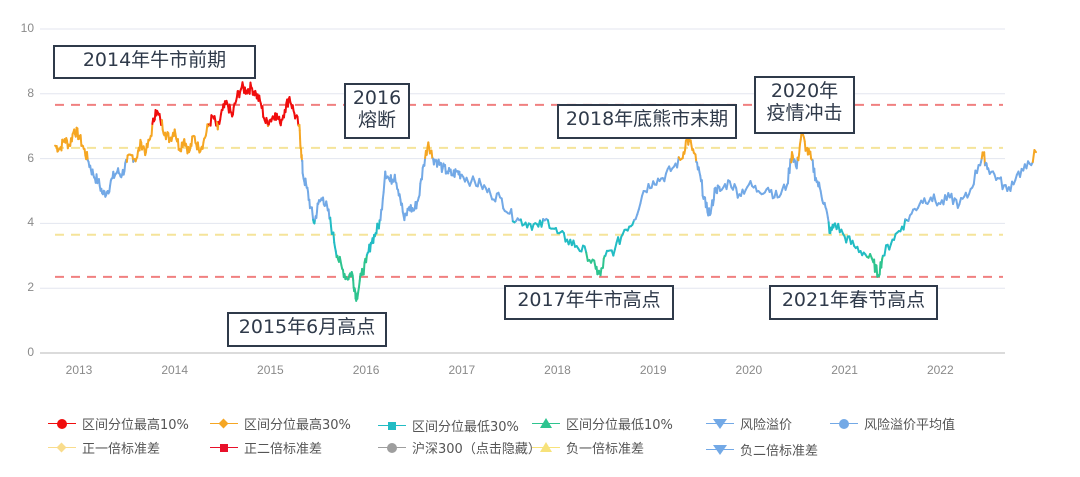  I want to click on legend-item: 区间分位最高10%, so click(118, 423).